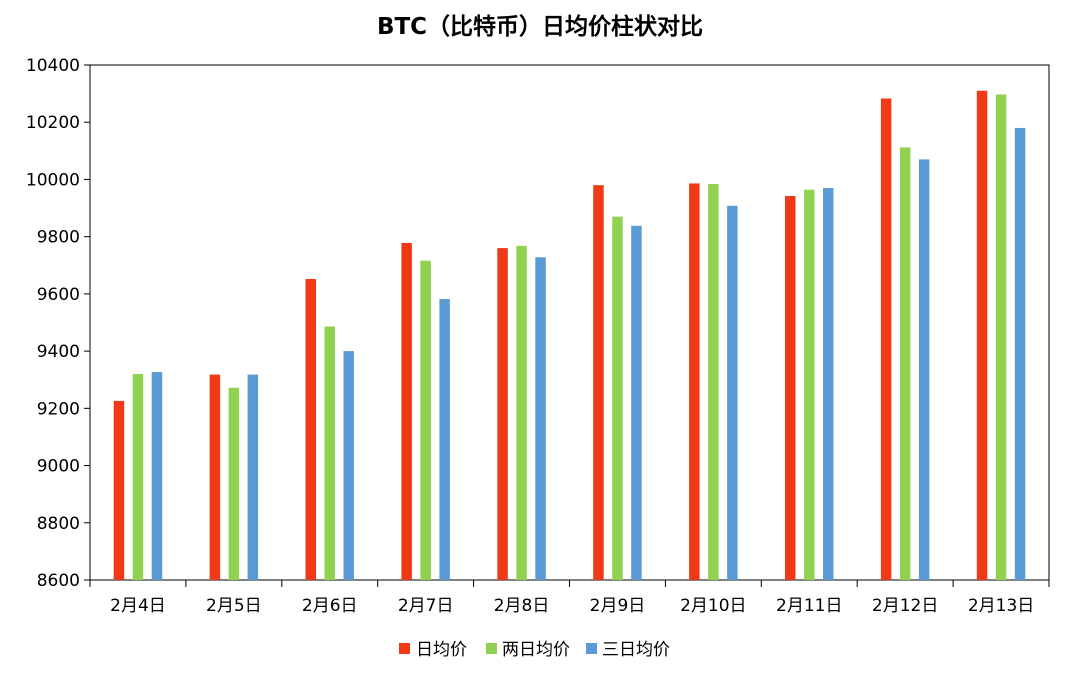 The height and width of the screenshot is (679, 1080). Describe the element at coordinates (234, 606) in the screenshot. I see `x-tick-label: 2月5日` at that location.